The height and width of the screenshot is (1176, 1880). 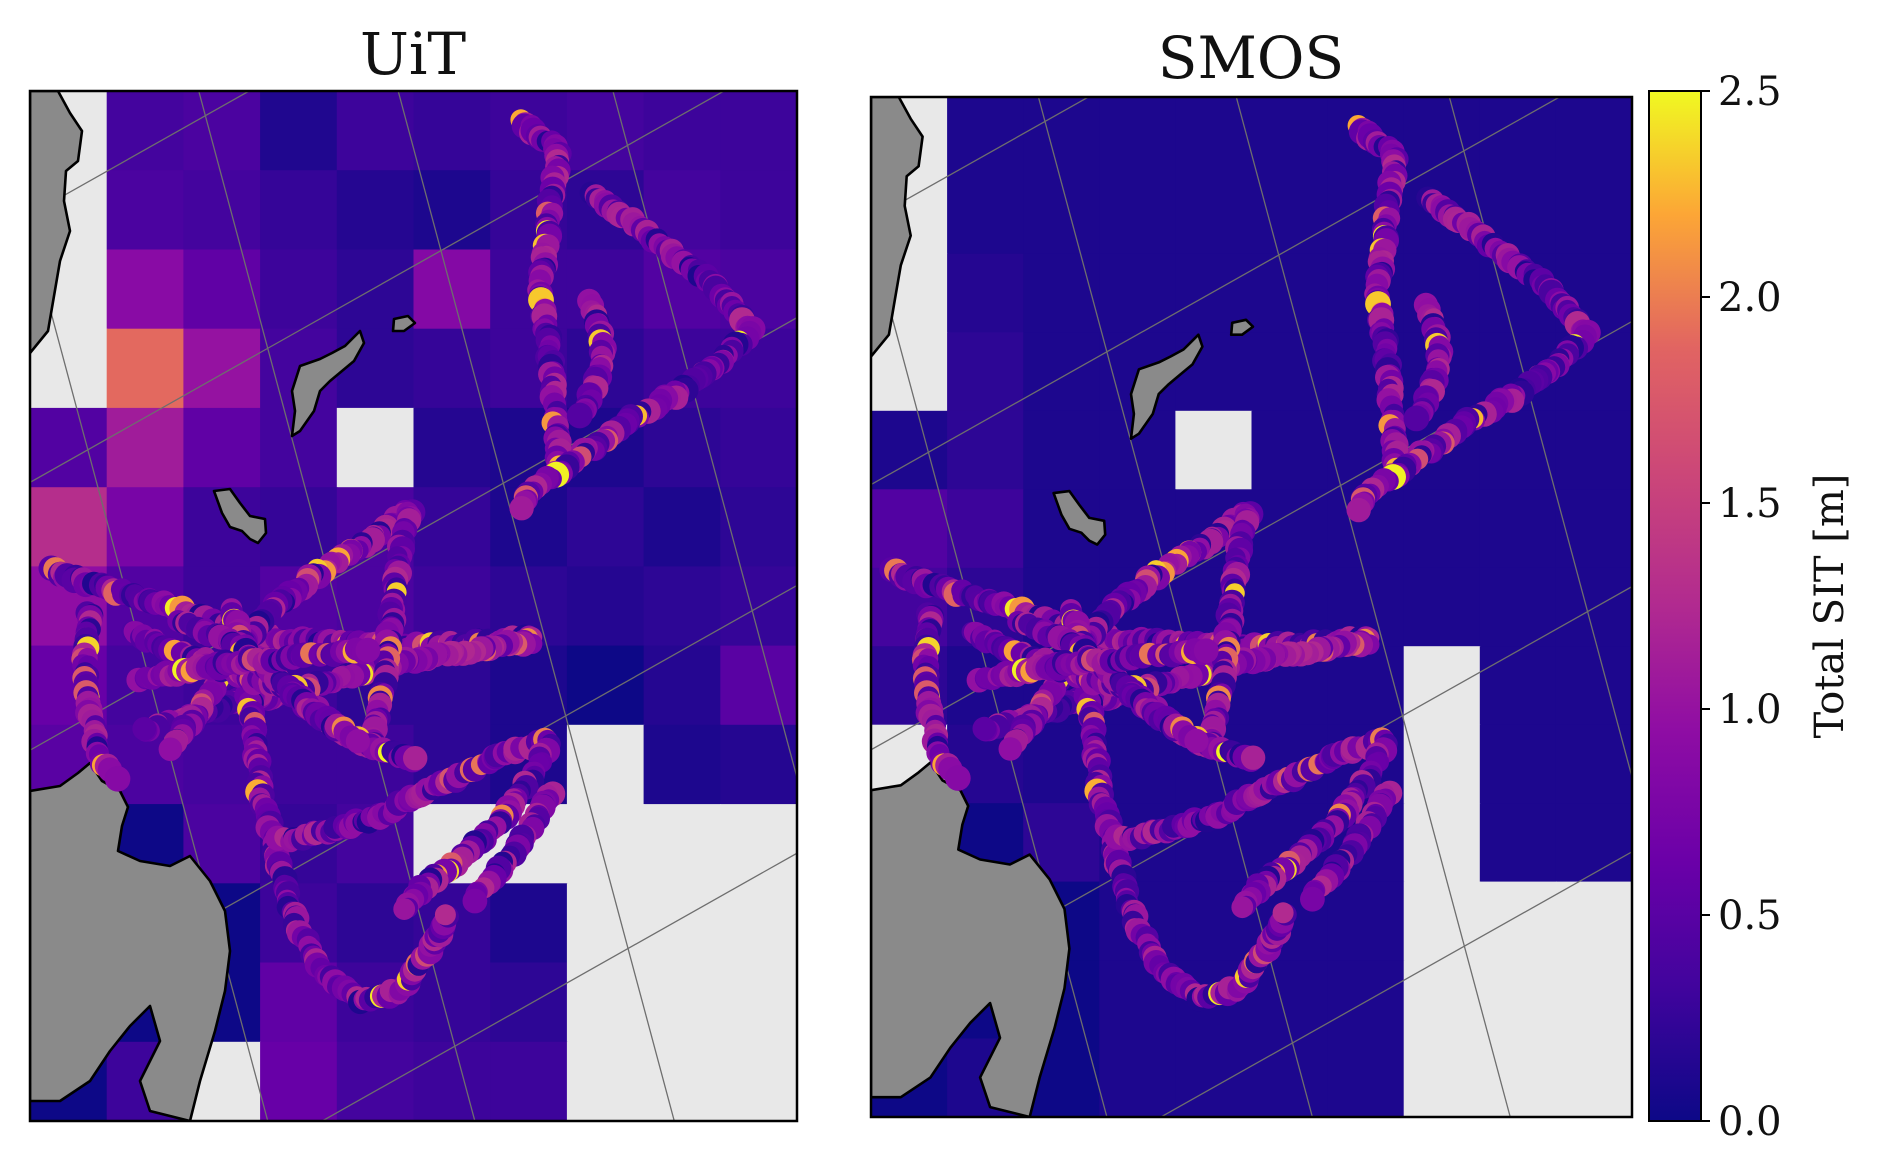 I want to click on colorbar-ticks: 0.0 0.5 1.0 1.5 2.0 2.5, so click(x=1741, y=607).